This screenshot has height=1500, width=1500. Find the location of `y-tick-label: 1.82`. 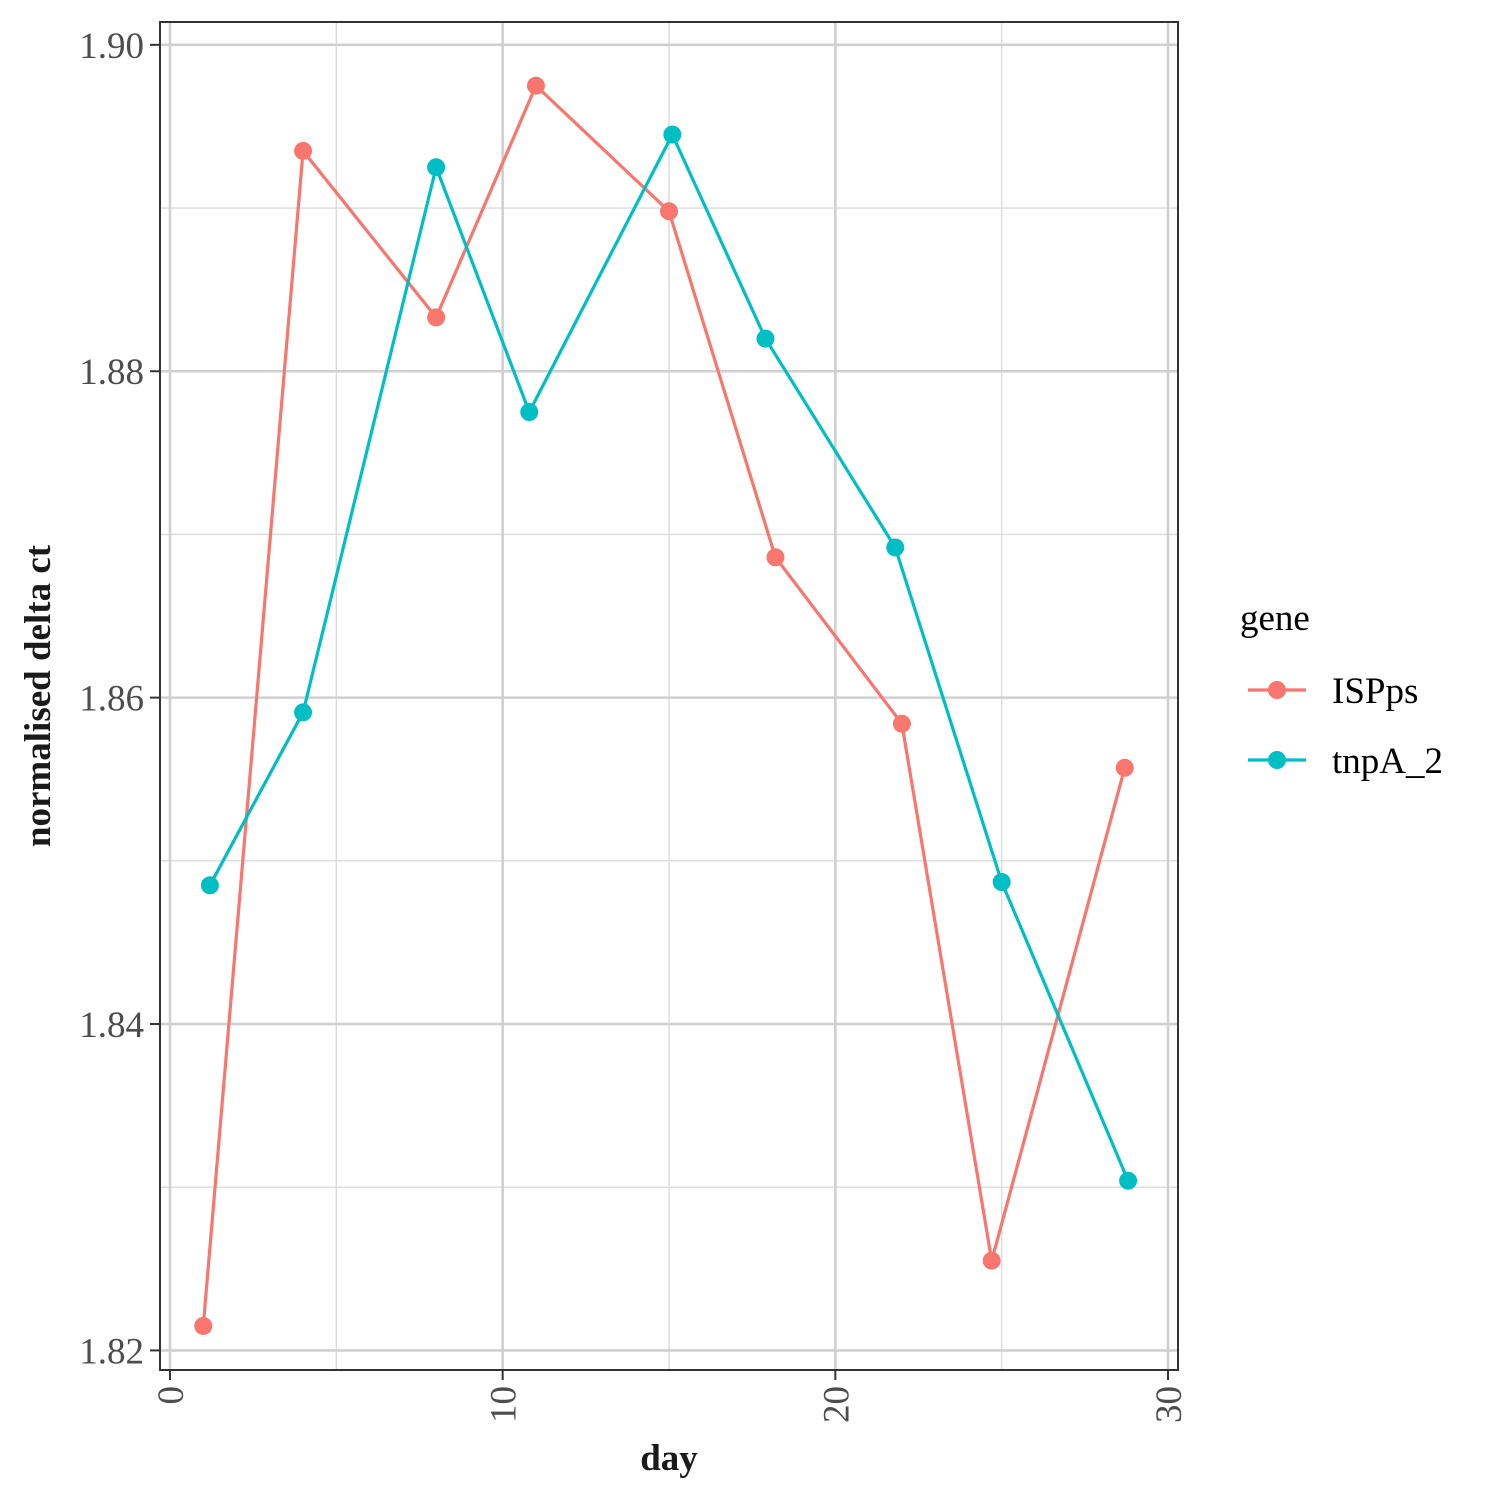

y-tick-label: 1.82 is located at coordinates (111, 1351).